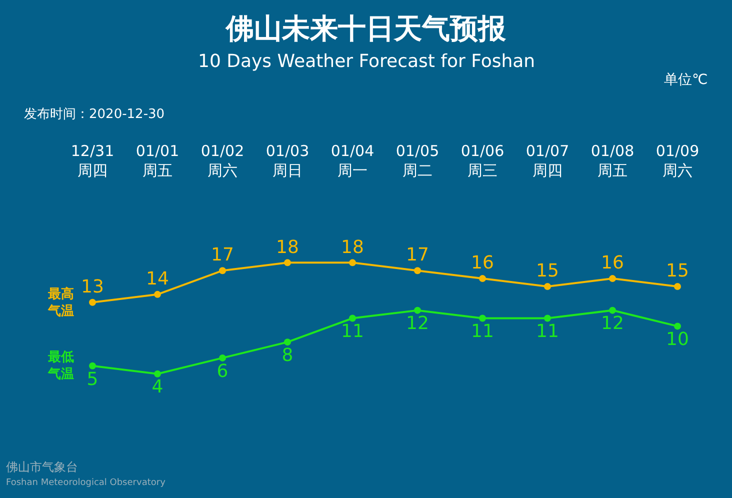  What do you see at coordinates (612, 161) in the screenshot?
I see `x-tick-label: 01/08 周五` at bounding box center [612, 161].